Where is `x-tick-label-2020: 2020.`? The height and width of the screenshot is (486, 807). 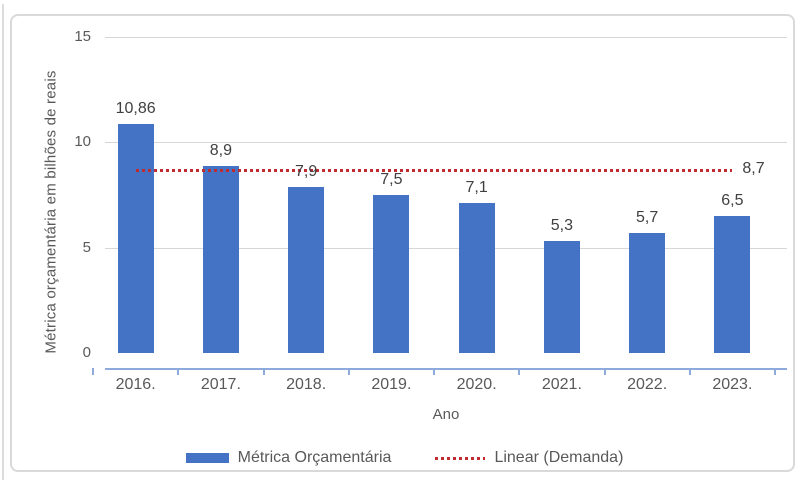
x-tick-label-2020: 2020. is located at coordinates (476, 384).